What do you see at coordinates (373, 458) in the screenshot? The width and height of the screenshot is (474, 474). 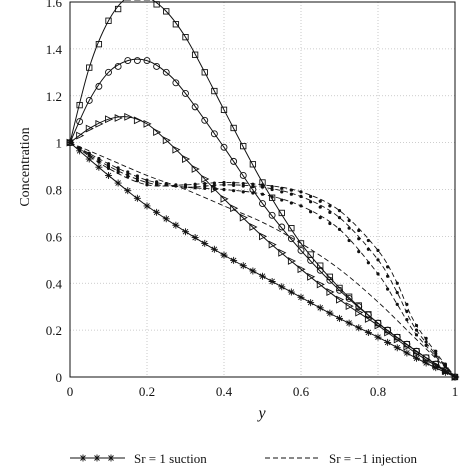 I see `legend-label: Sr = −1 injection` at bounding box center [373, 458].